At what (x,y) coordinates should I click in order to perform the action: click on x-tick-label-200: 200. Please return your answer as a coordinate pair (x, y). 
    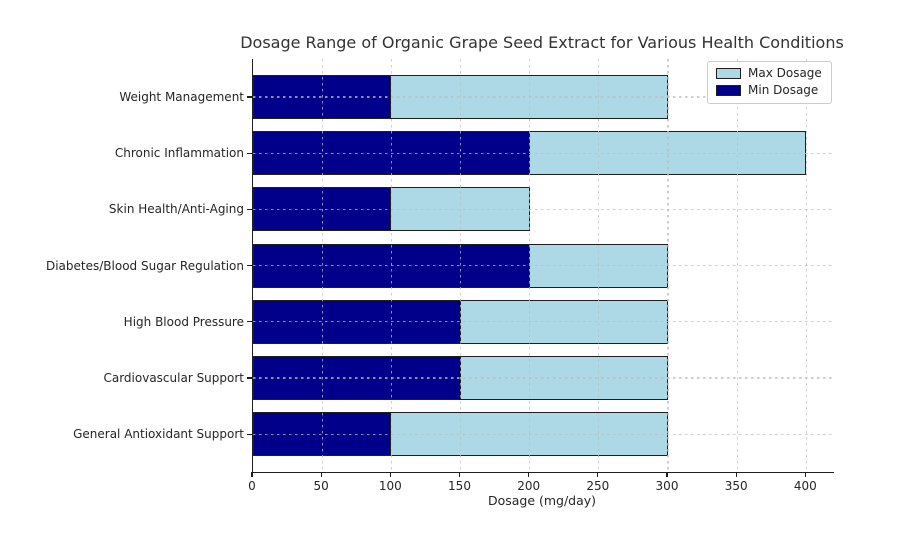
    Looking at the image, I should click on (529, 486).